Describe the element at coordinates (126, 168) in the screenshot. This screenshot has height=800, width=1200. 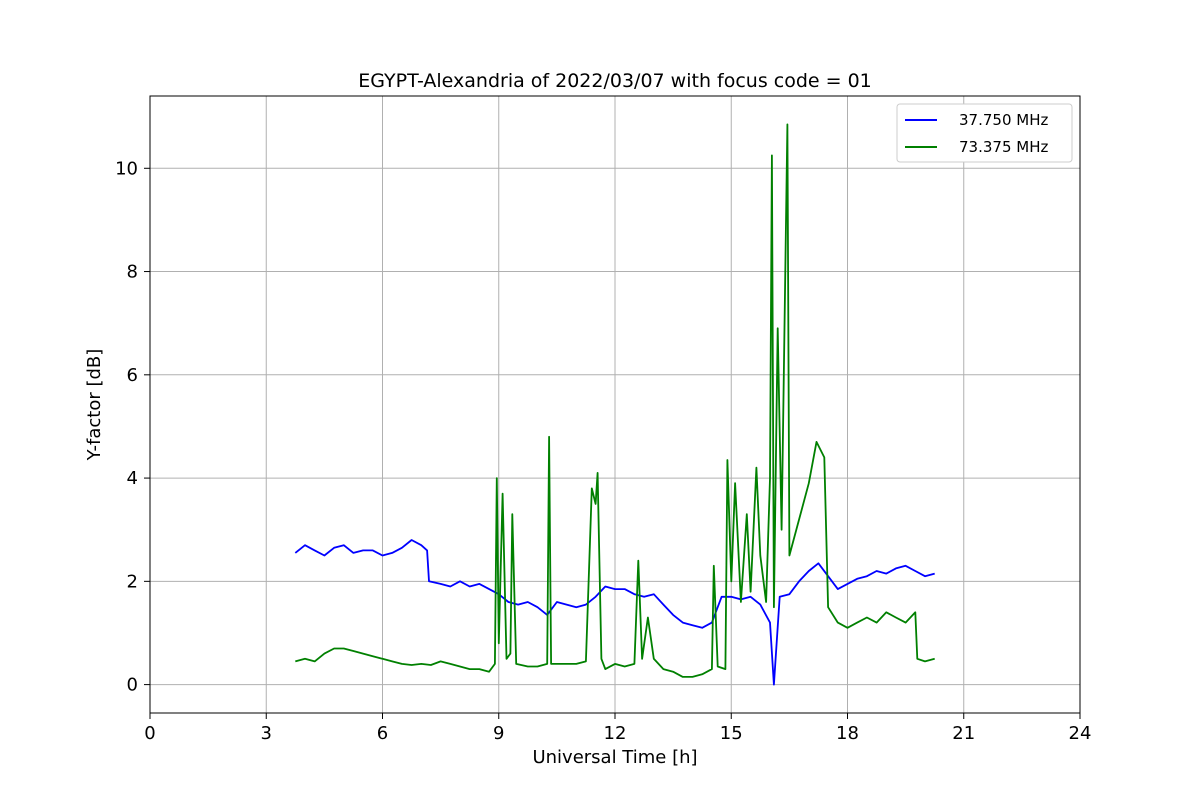
I see `y-tick-label: 10` at that location.